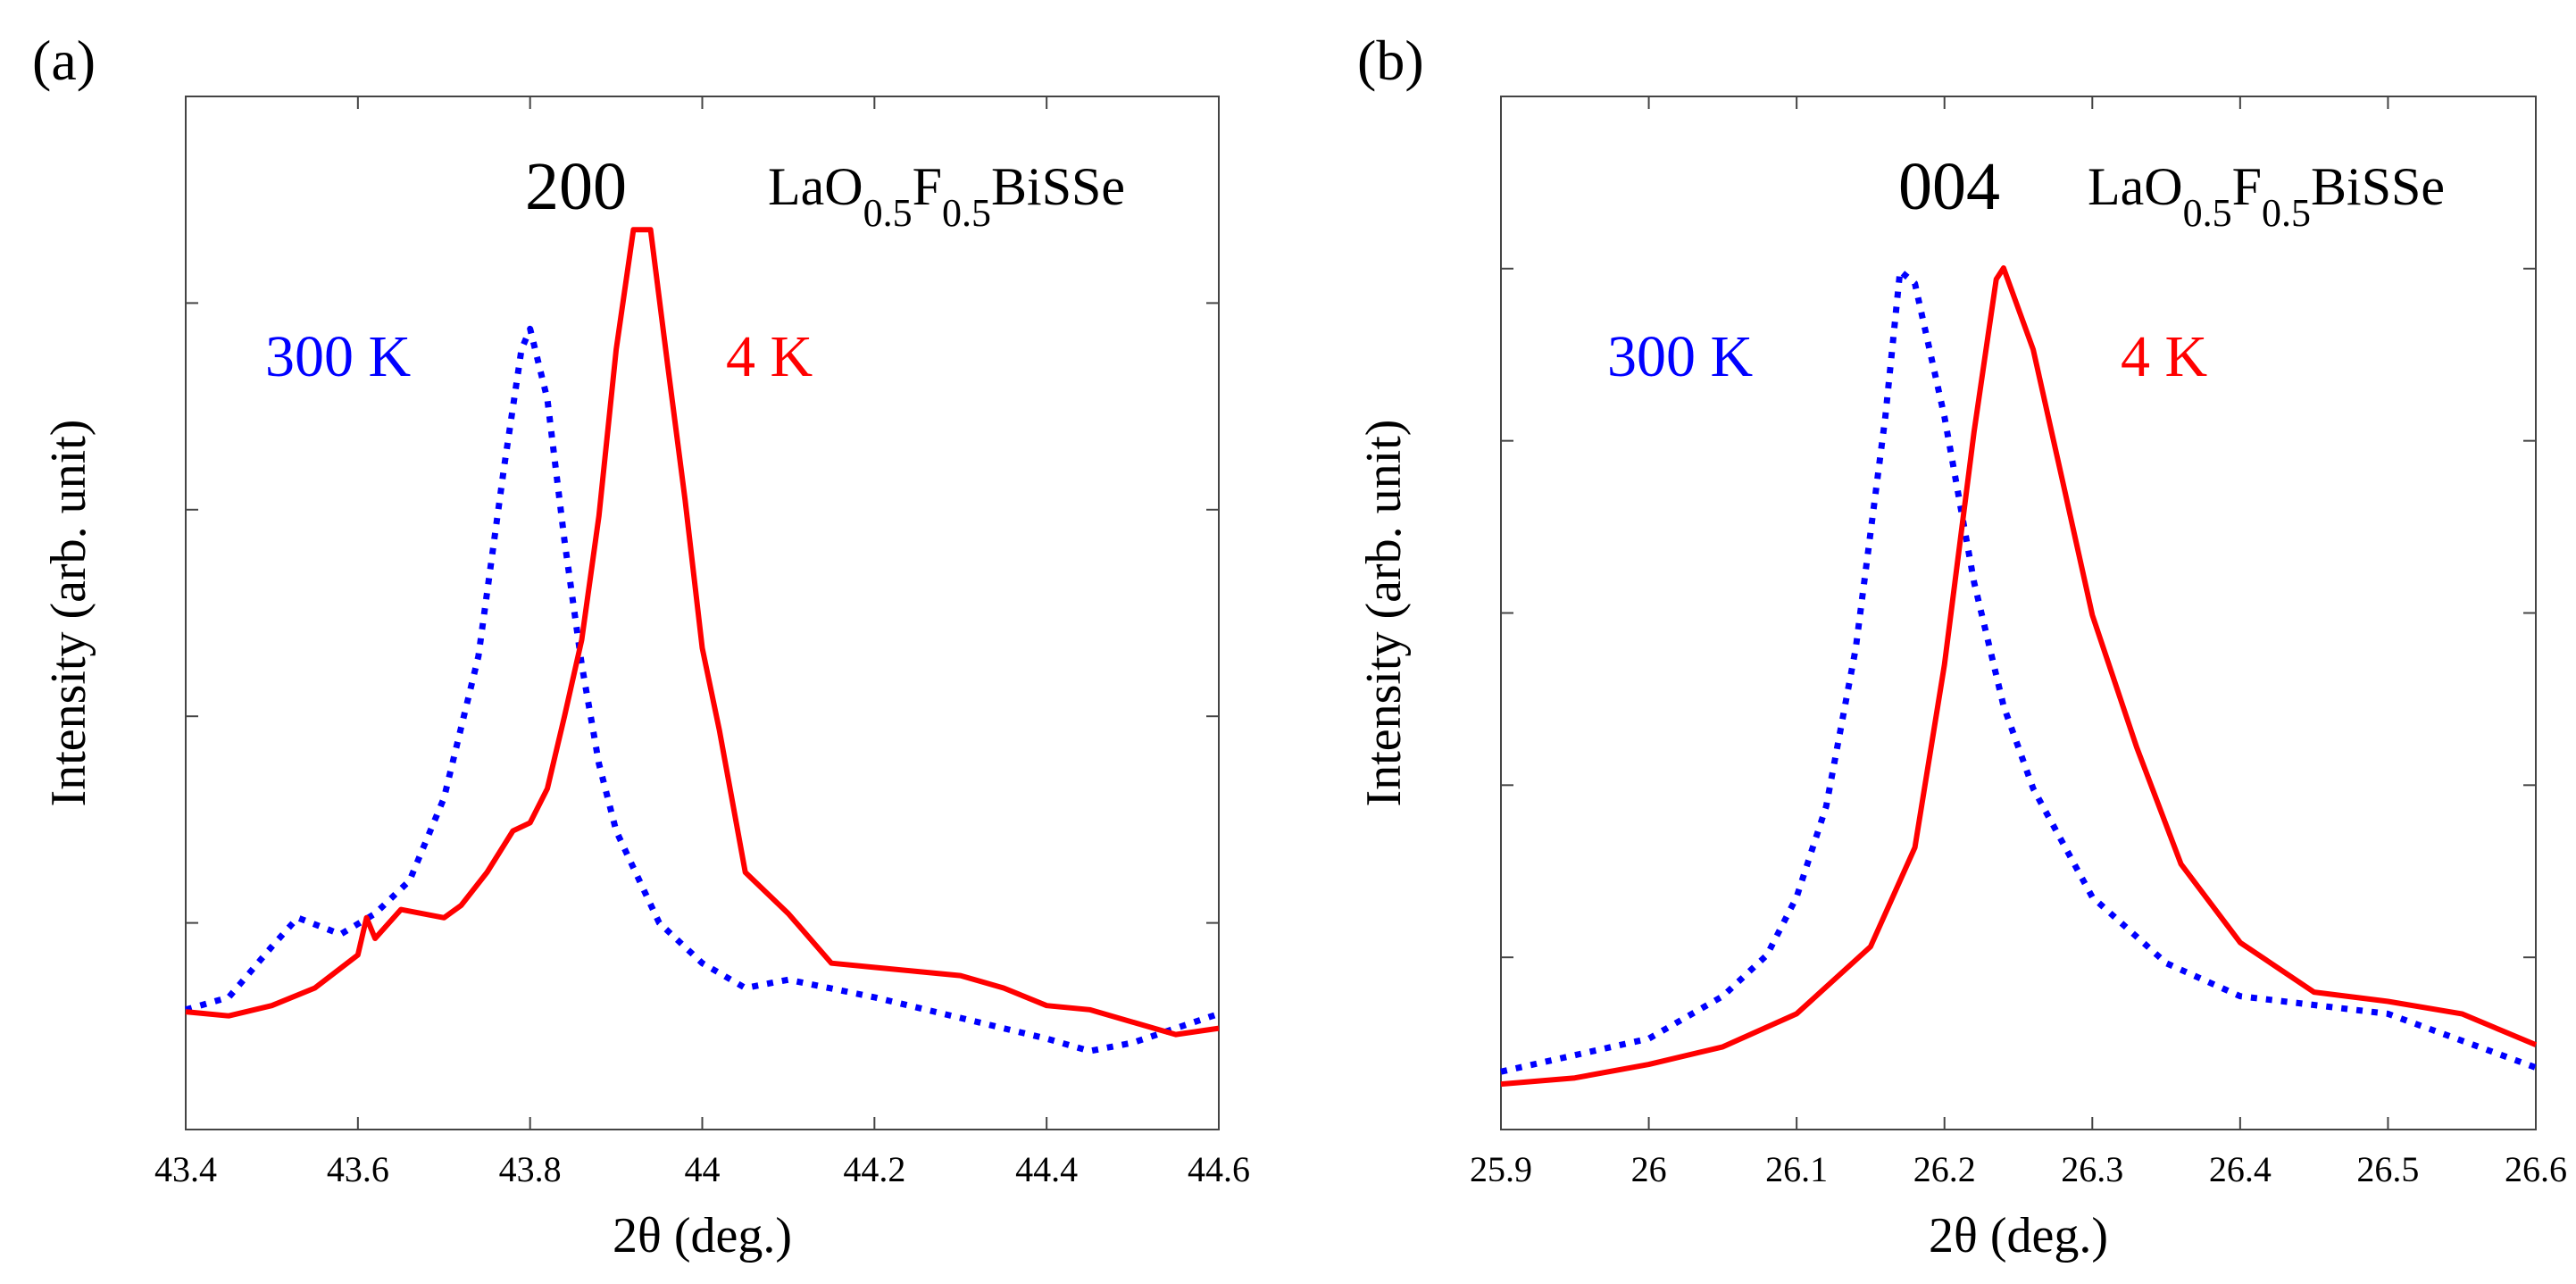 This screenshot has height=1284, width=2576. Describe the element at coordinates (1949, 186) in the screenshot. I see `reflection-label: 004` at that location.